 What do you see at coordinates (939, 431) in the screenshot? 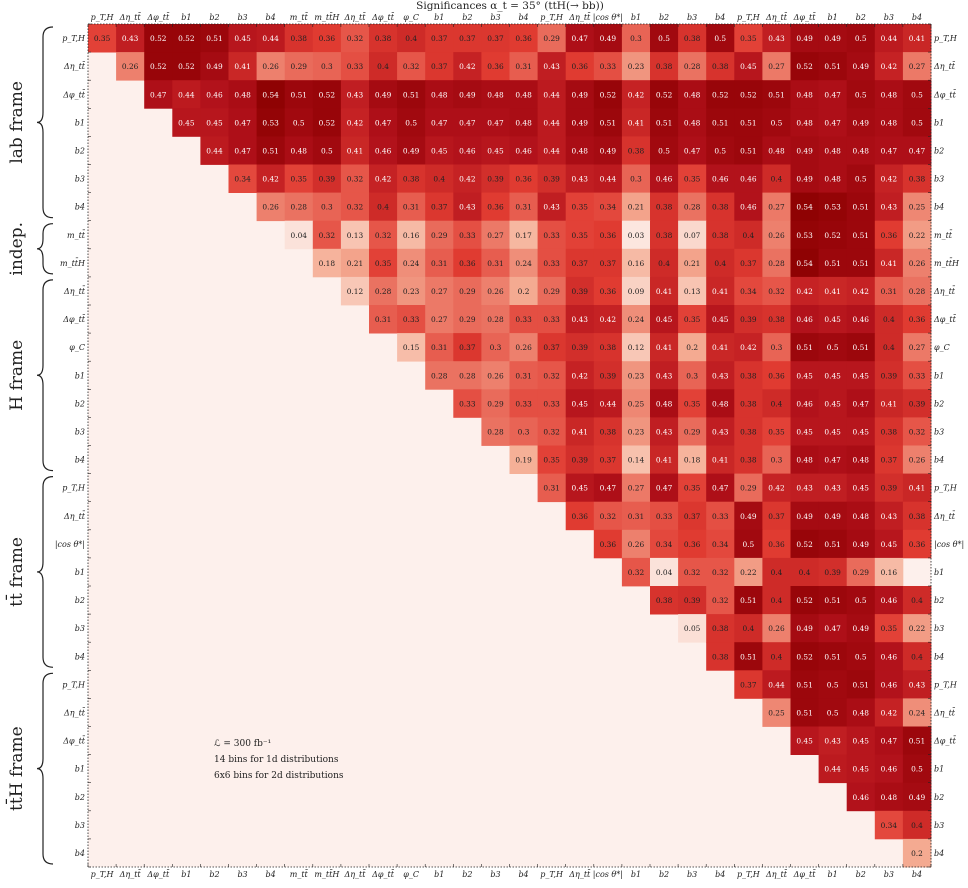
I see `right-tick-label: b3` at bounding box center [939, 431].